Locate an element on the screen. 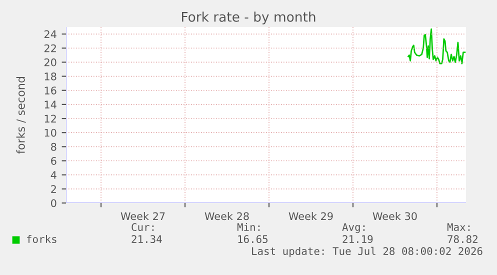 The height and width of the screenshot is (275, 497). y-tick-label: 6 is located at coordinates (53, 160).